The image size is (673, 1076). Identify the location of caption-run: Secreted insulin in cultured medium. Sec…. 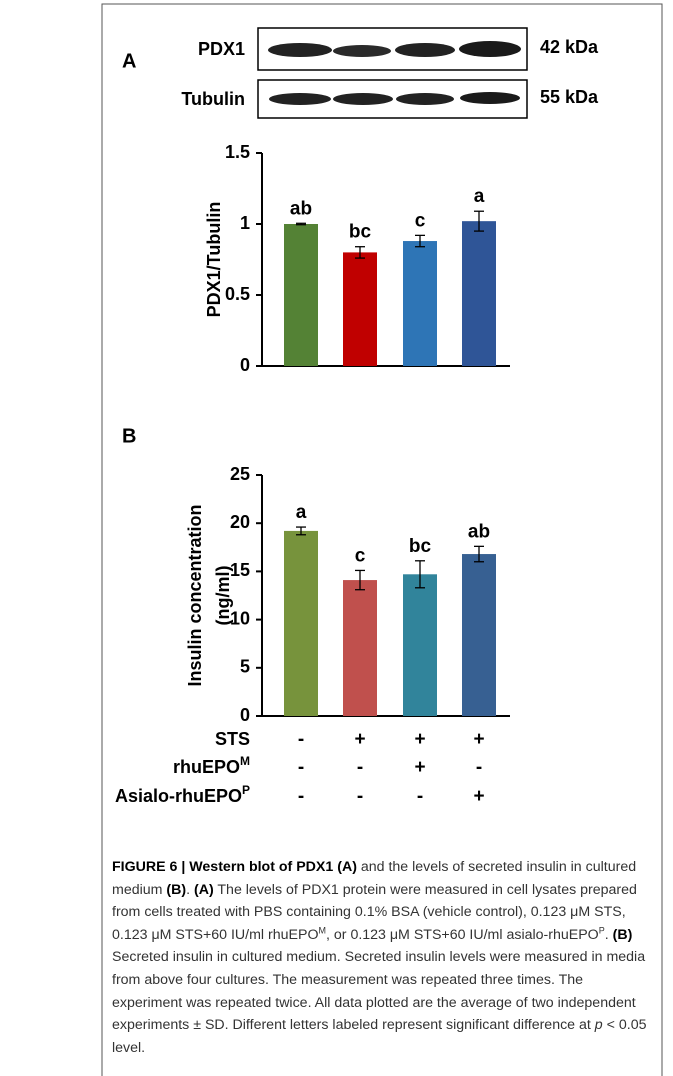
(379, 991).